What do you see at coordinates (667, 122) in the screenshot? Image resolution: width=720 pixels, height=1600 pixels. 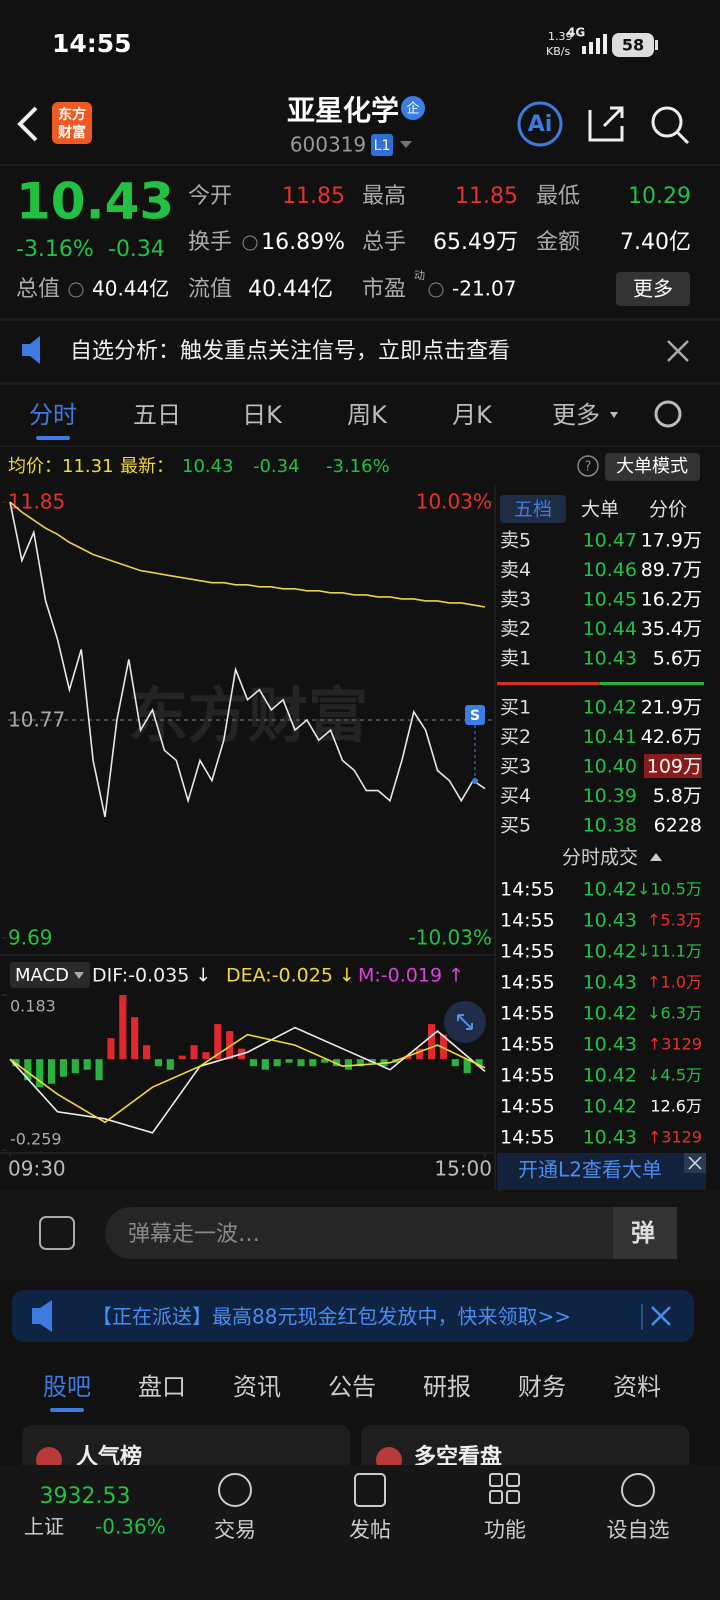 I see `search-button` at bounding box center [667, 122].